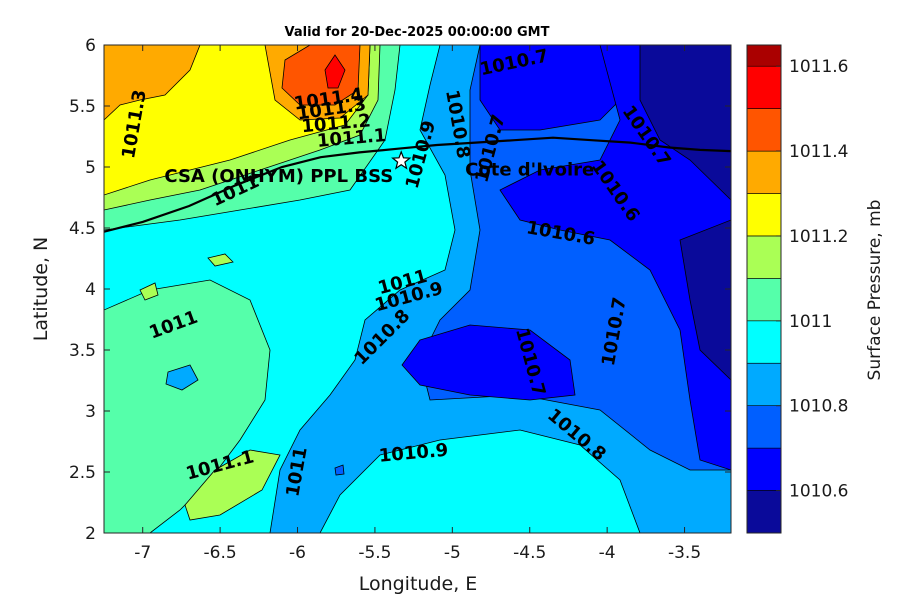  Describe the element at coordinates (529, 553) in the screenshot. I see `x-tick-label-5: -4.5` at that location.